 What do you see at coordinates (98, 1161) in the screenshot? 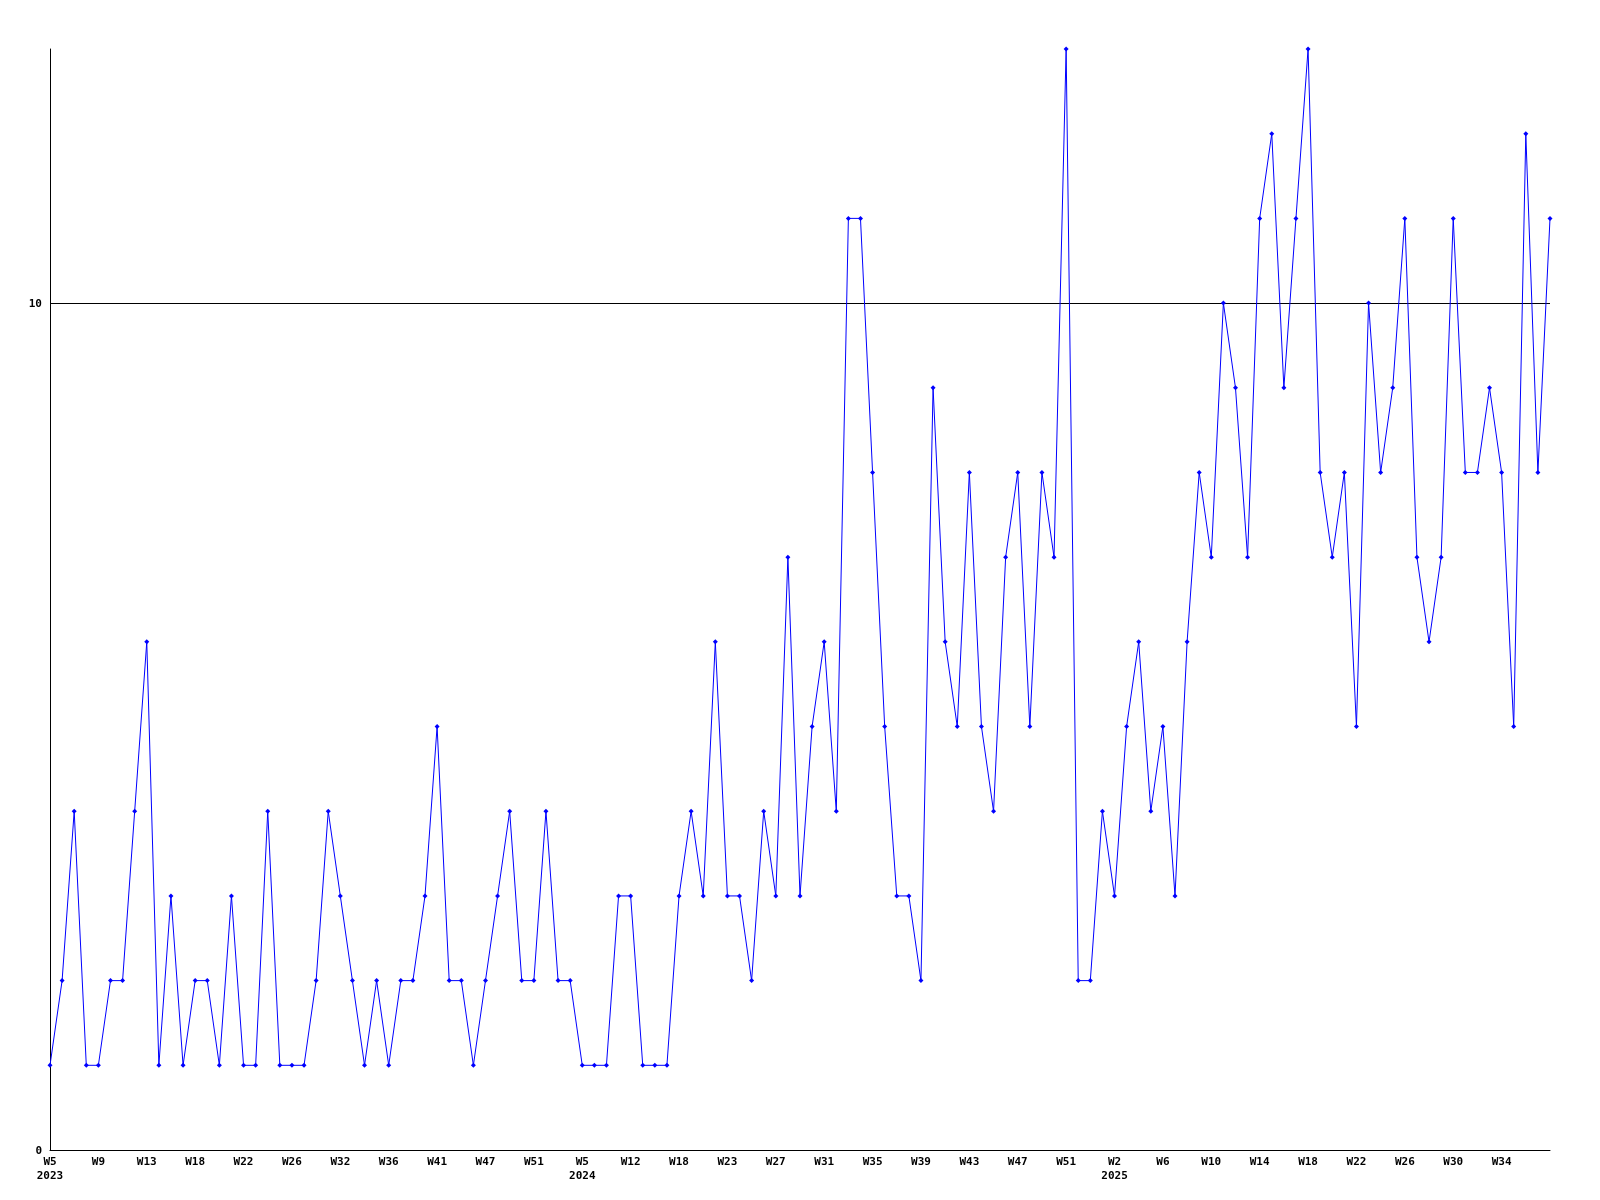
I see `x-tick-label: W9` at bounding box center [98, 1161].